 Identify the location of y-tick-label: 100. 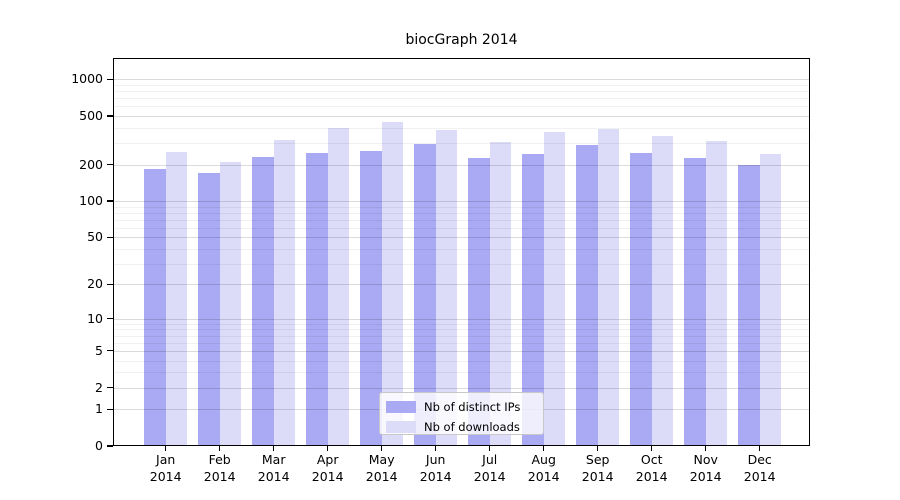
(91, 201).